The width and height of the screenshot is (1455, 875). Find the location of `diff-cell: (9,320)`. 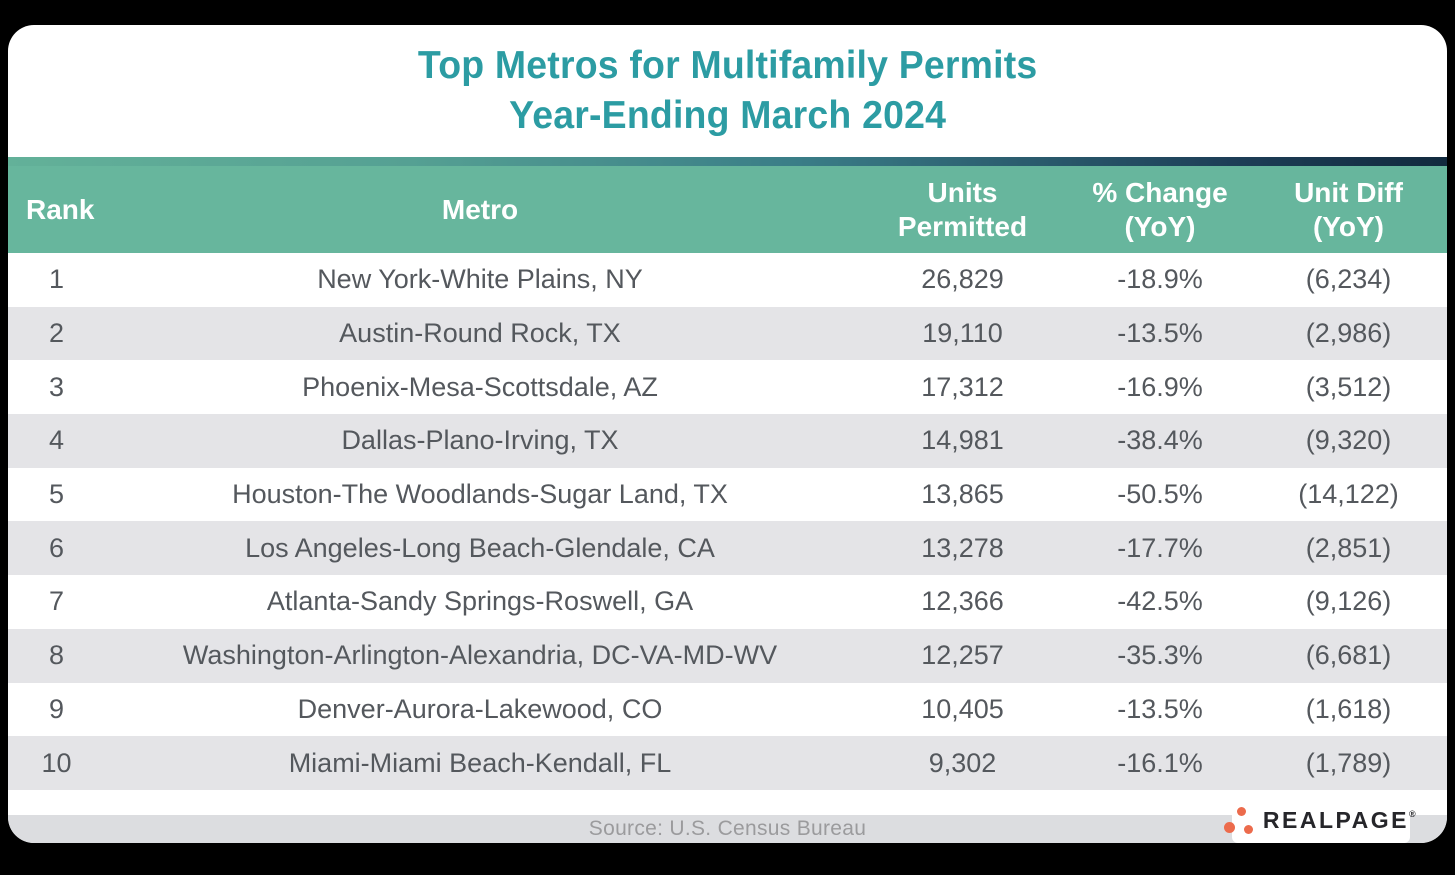

diff-cell: (9,320) is located at coordinates (1348, 440).